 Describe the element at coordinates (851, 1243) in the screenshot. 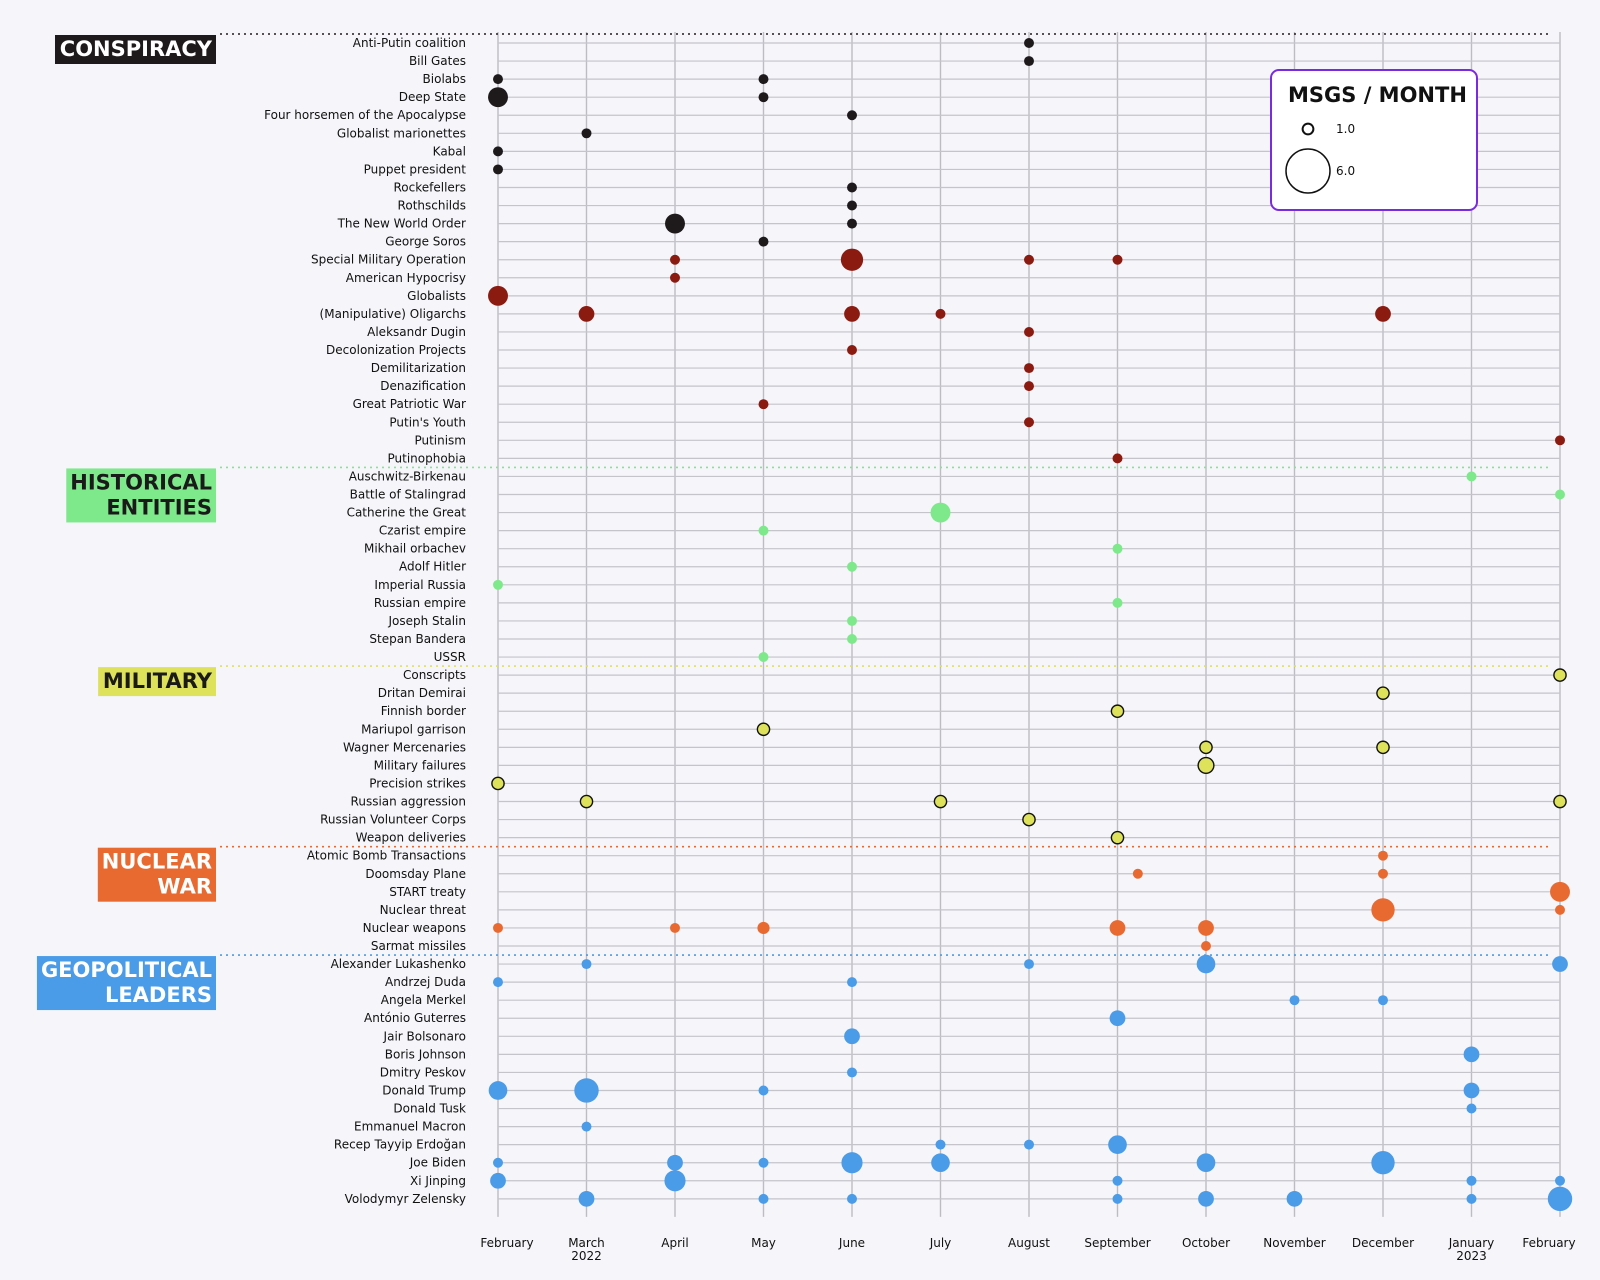

I see `x-tick-label: June` at that location.